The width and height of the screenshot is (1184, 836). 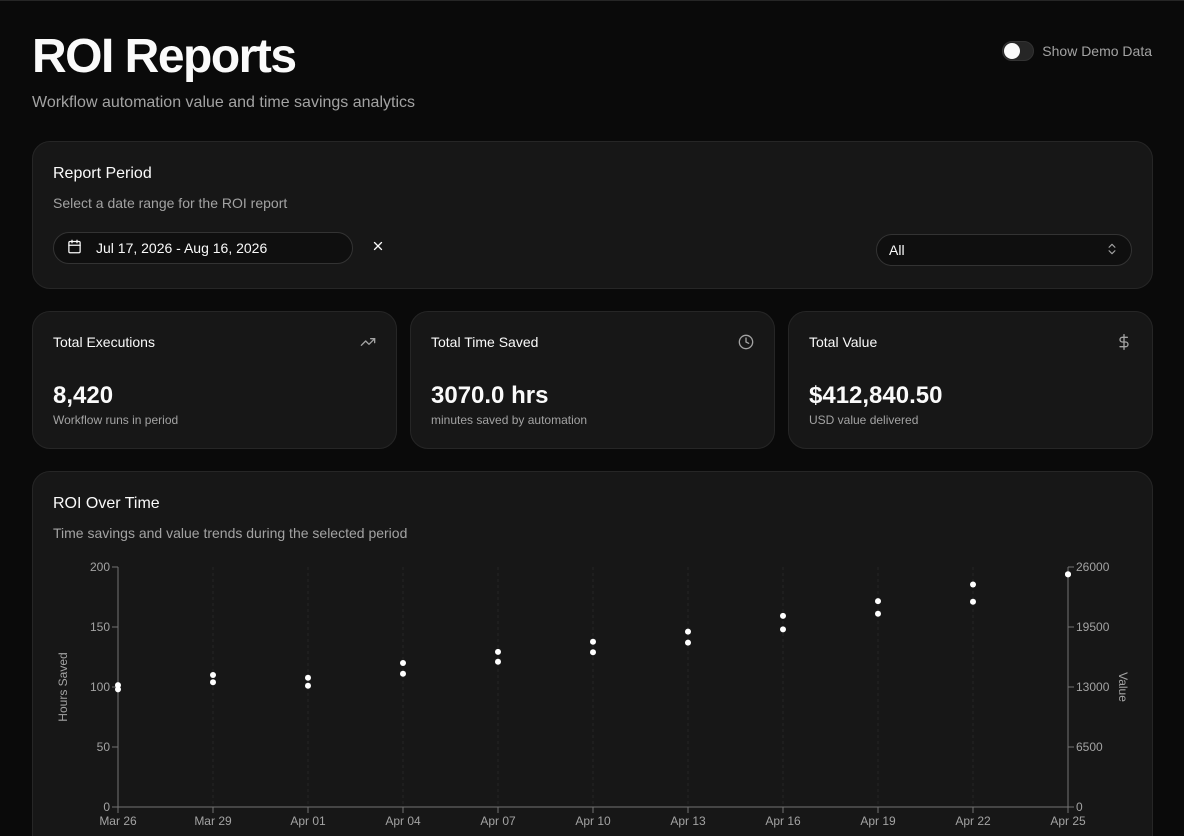 I want to click on y-tick-label: 100, so click(x=100, y=687).